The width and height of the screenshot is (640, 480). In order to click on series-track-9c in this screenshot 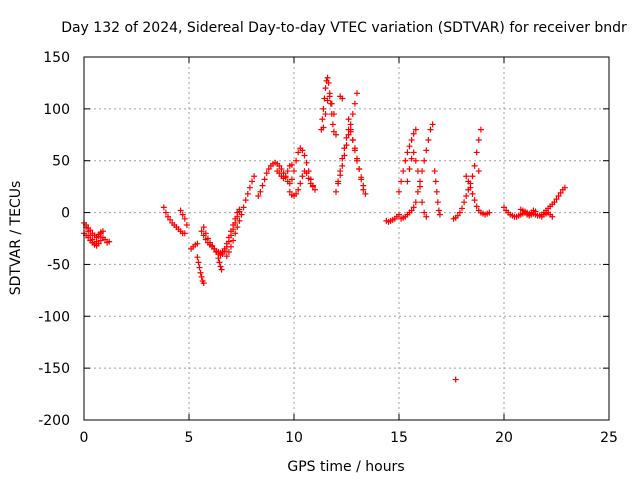, I will do `click(553, 201)`.